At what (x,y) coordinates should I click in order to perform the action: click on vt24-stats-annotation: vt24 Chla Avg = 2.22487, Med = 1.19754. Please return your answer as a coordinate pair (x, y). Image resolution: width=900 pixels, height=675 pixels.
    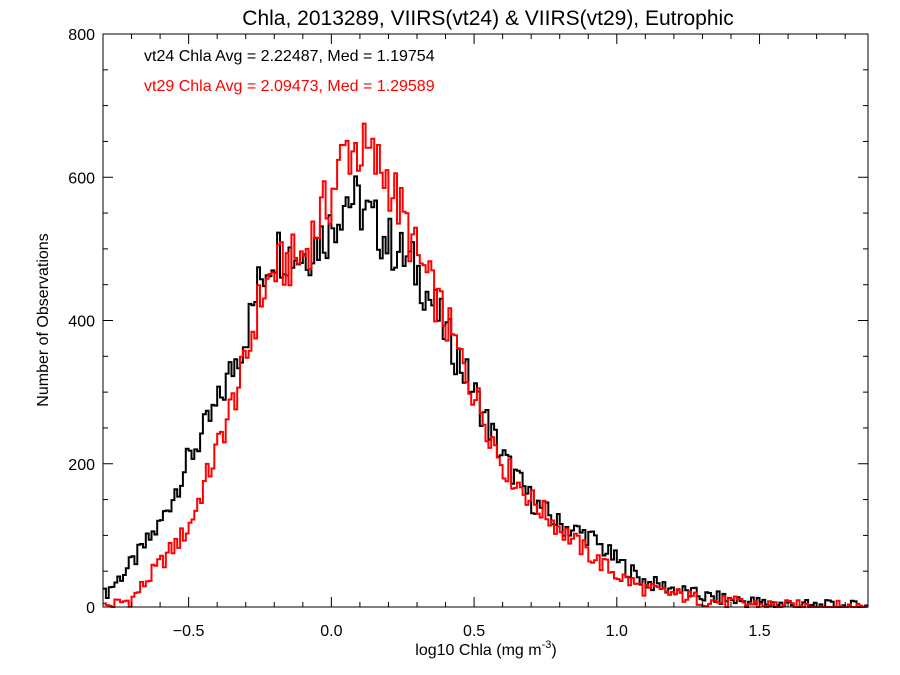
    Looking at the image, I should click on (289, 56).